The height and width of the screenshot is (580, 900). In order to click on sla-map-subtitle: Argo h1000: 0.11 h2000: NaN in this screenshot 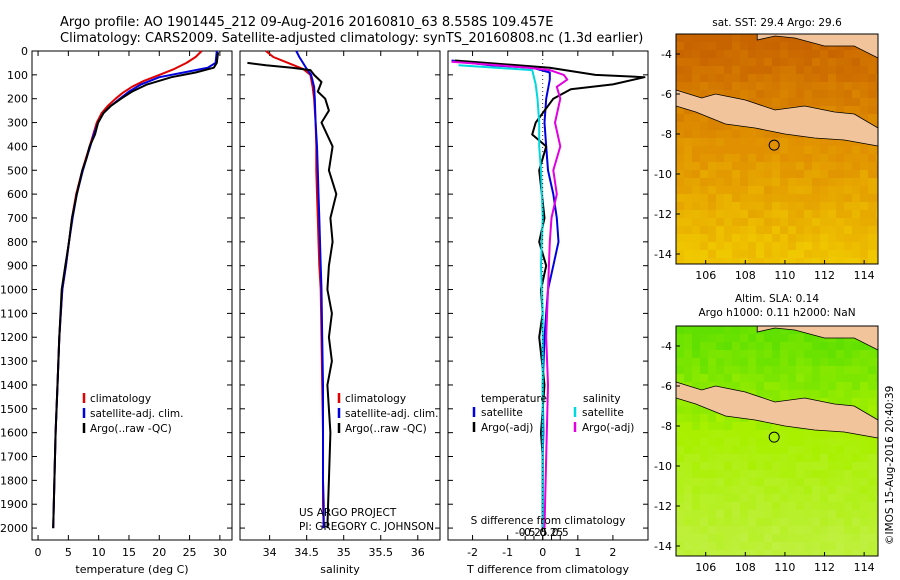, I will do `click(776, 313)`.